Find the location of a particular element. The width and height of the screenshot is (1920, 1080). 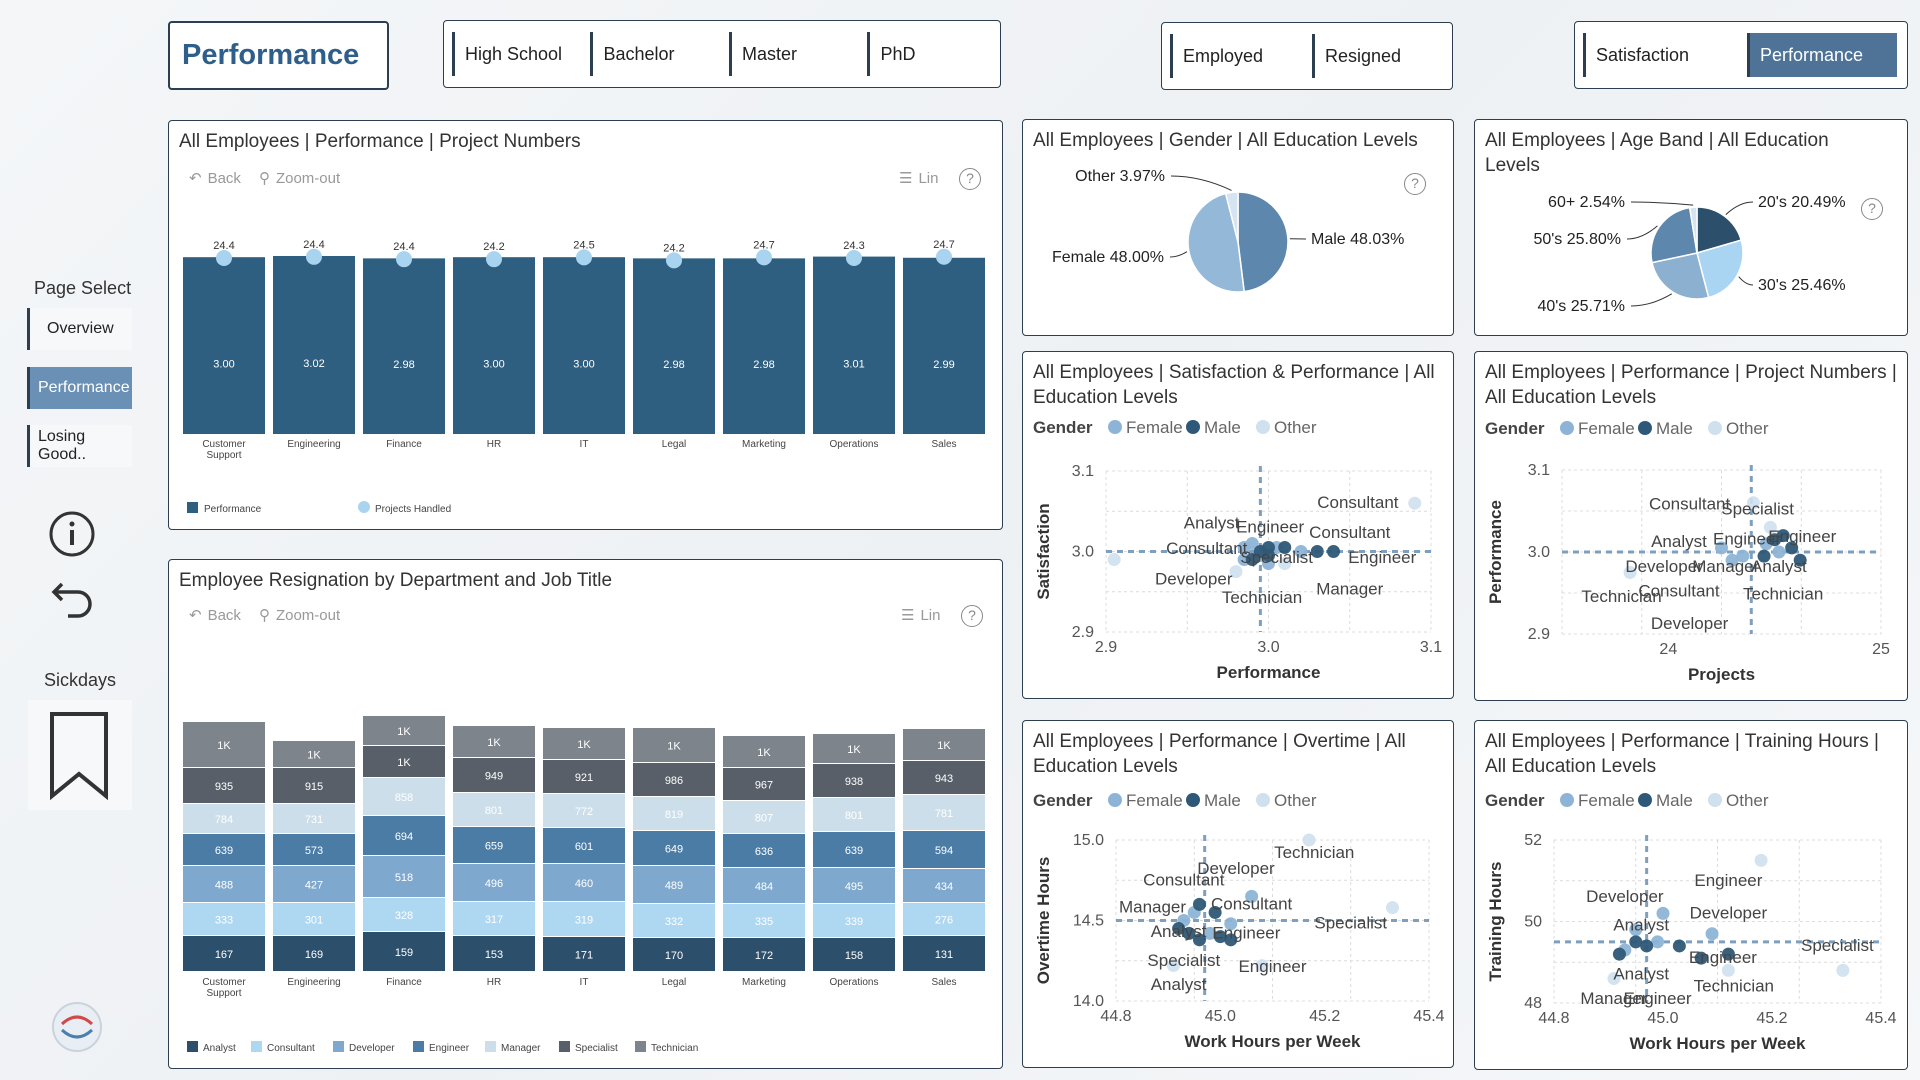

slicer-resigned: Resigned is located at coordinates (1377, 56).